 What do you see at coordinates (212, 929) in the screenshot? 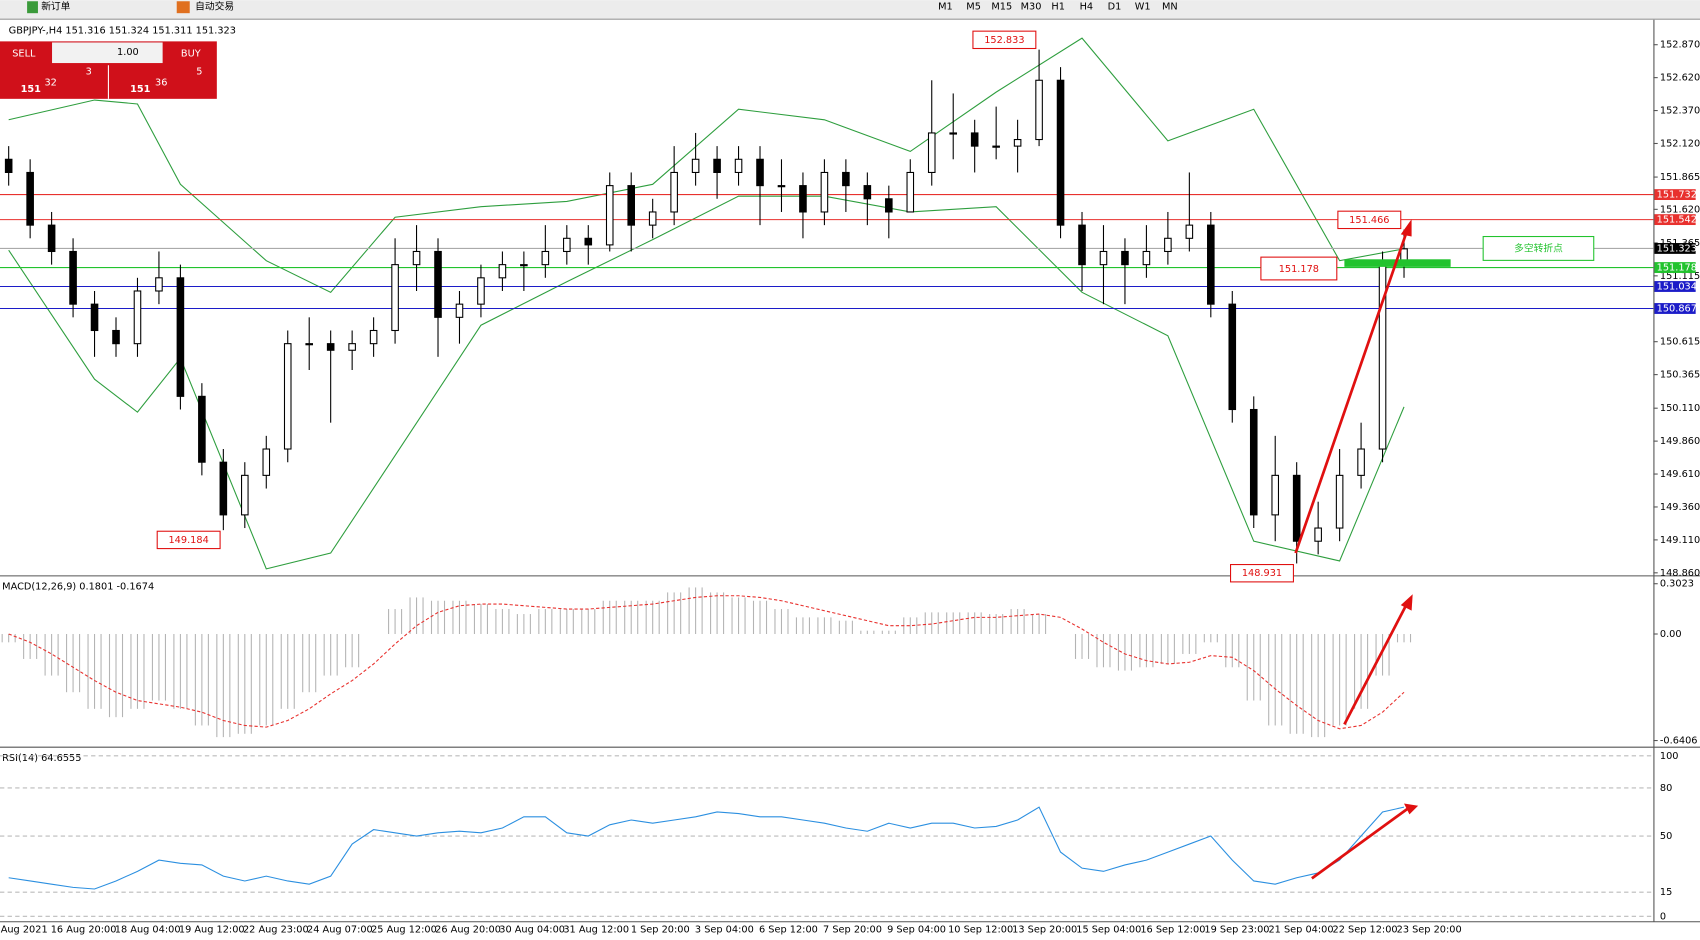
I see `x-tick-label: 19 Aug 12:00` at bounding box center [212, 929].